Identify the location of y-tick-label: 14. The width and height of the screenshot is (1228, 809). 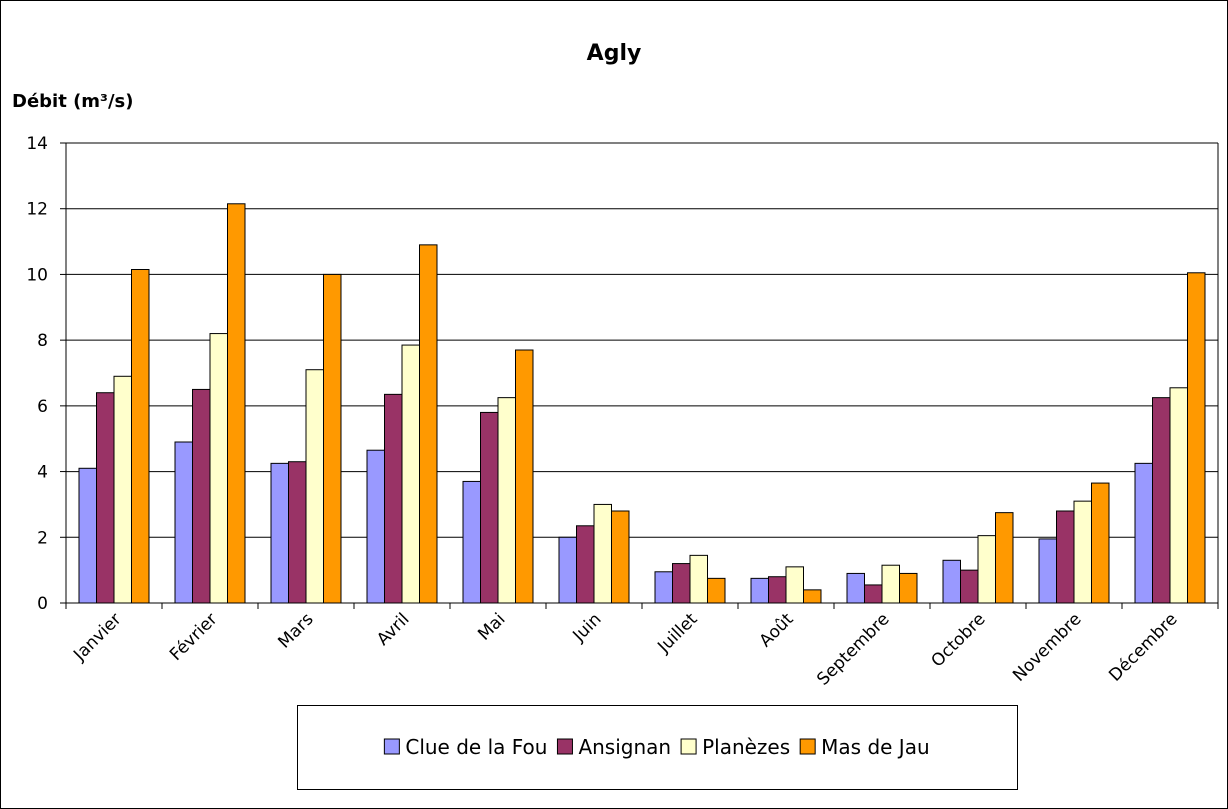
(37, 144).